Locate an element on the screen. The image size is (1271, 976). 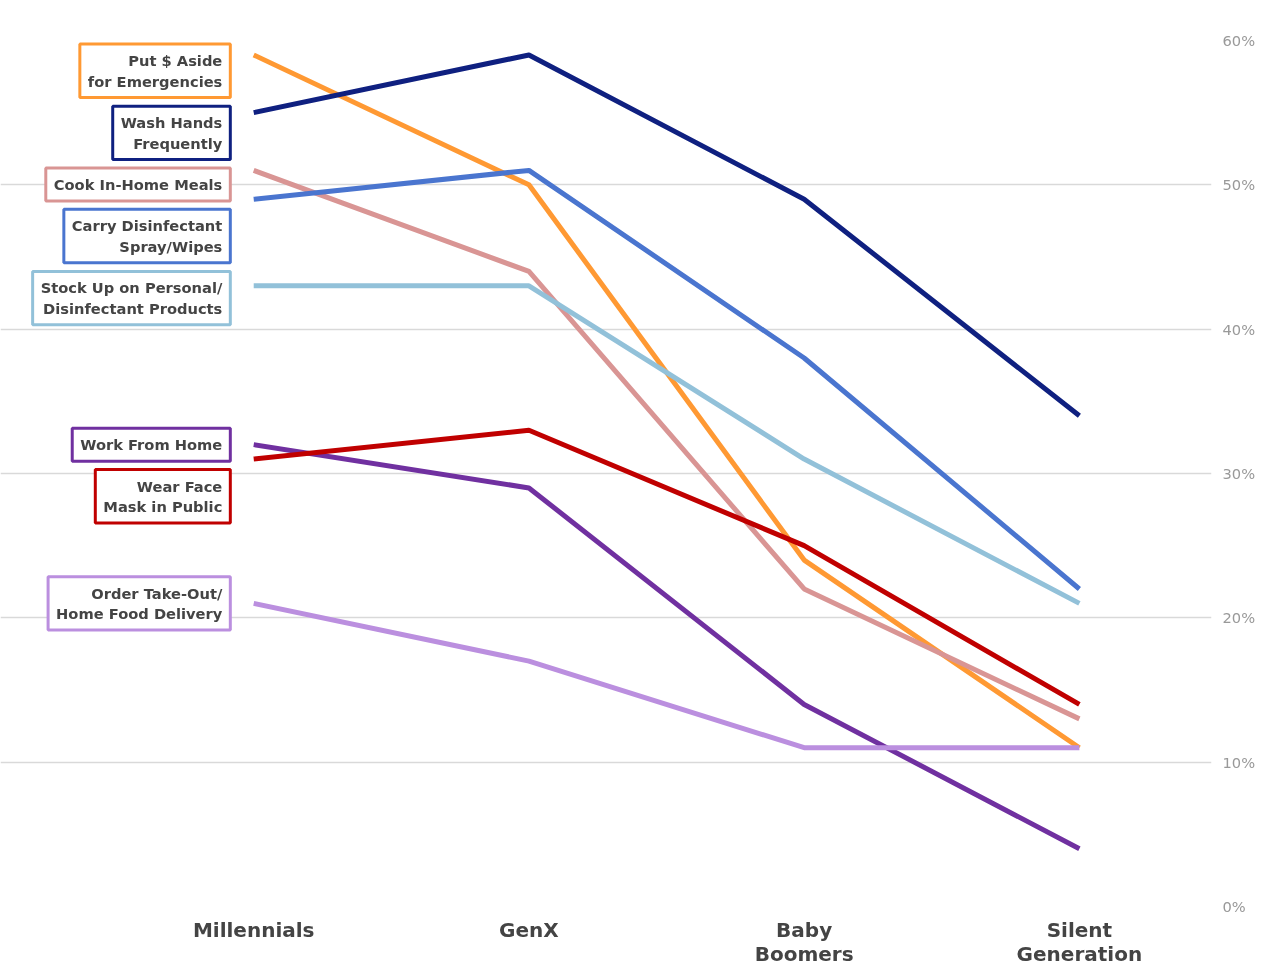
text: Cook In-Home Meals is located at coordinates (138, 184).